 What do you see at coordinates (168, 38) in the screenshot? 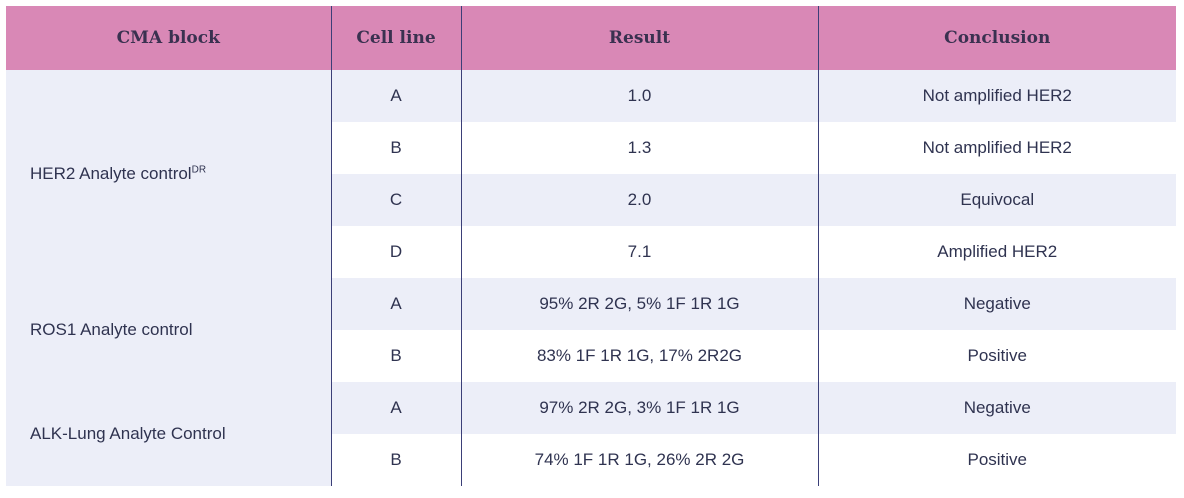
I see `header-cma-block: CMA block` at bounding box center [168, 38].